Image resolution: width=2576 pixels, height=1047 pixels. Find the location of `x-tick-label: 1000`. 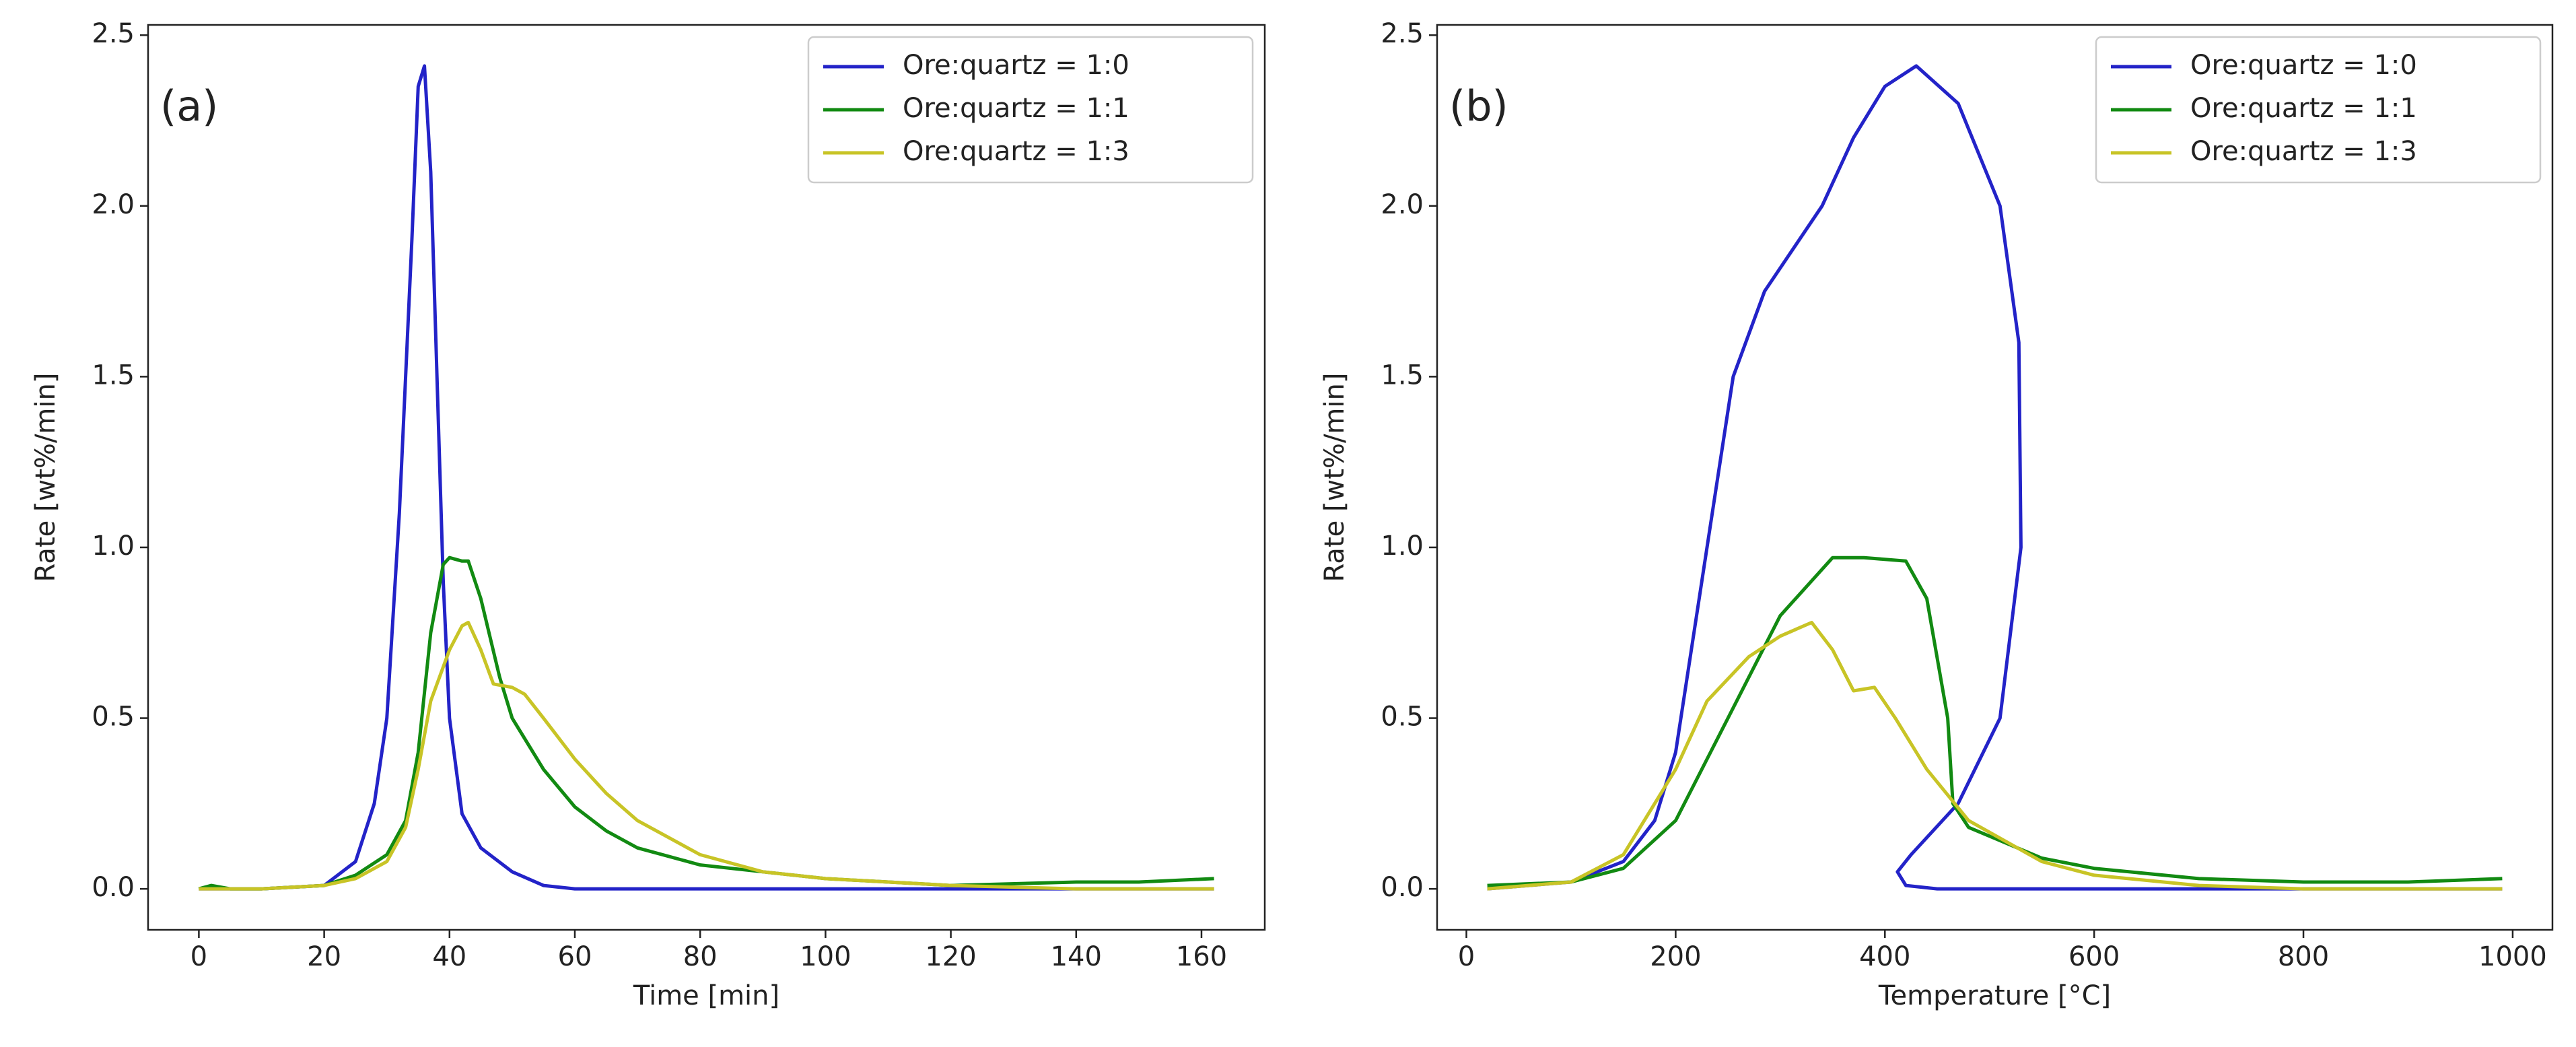

x-tick-label: 1000 is located at coordinates (2512, 956).